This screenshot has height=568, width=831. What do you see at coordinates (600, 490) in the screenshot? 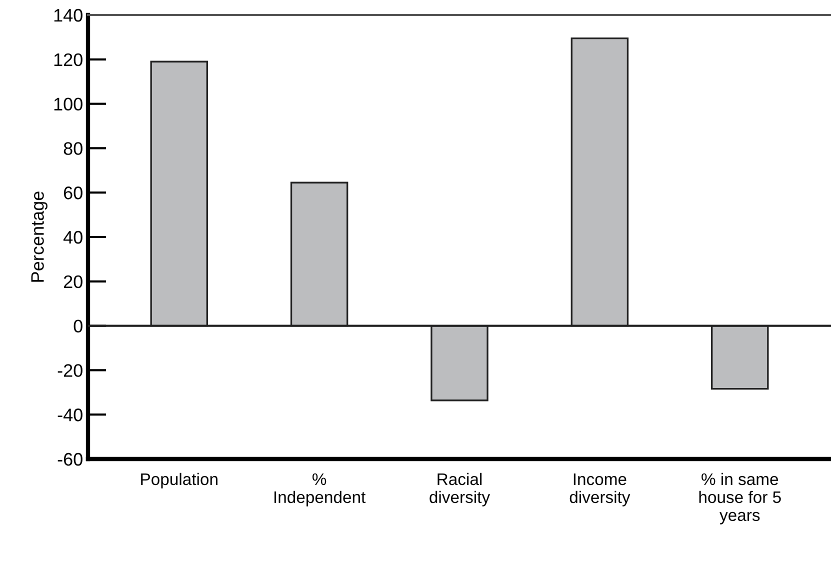
I see `x-tick-label: Income diversity` at bounding box center [600, 490].